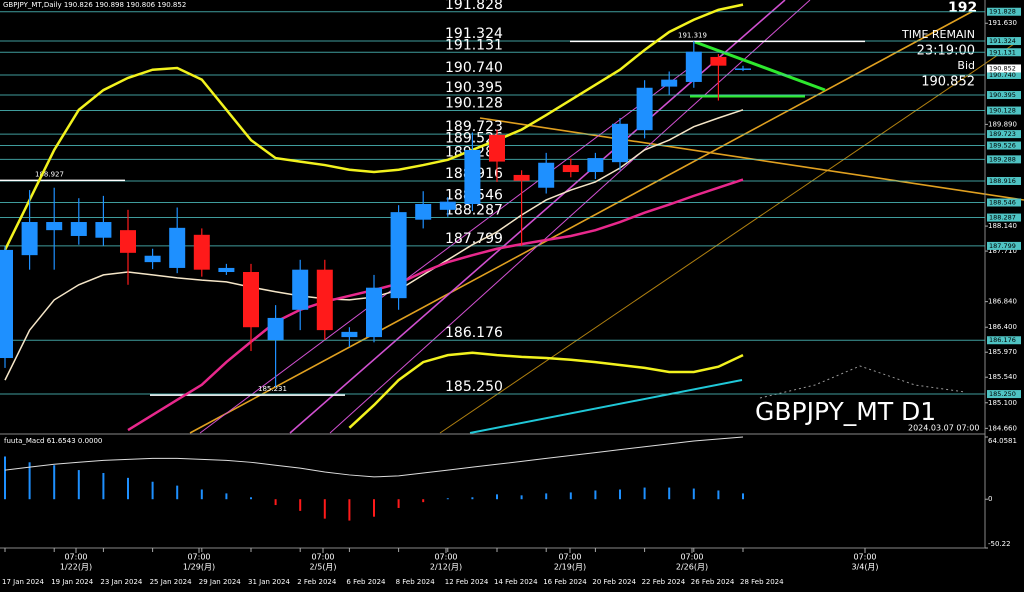 This screenshot has height=592, width=1024. Describe the element at coordinates (570, 567) in the screenshot. I see `week-date: 2/19(月)` at that location.